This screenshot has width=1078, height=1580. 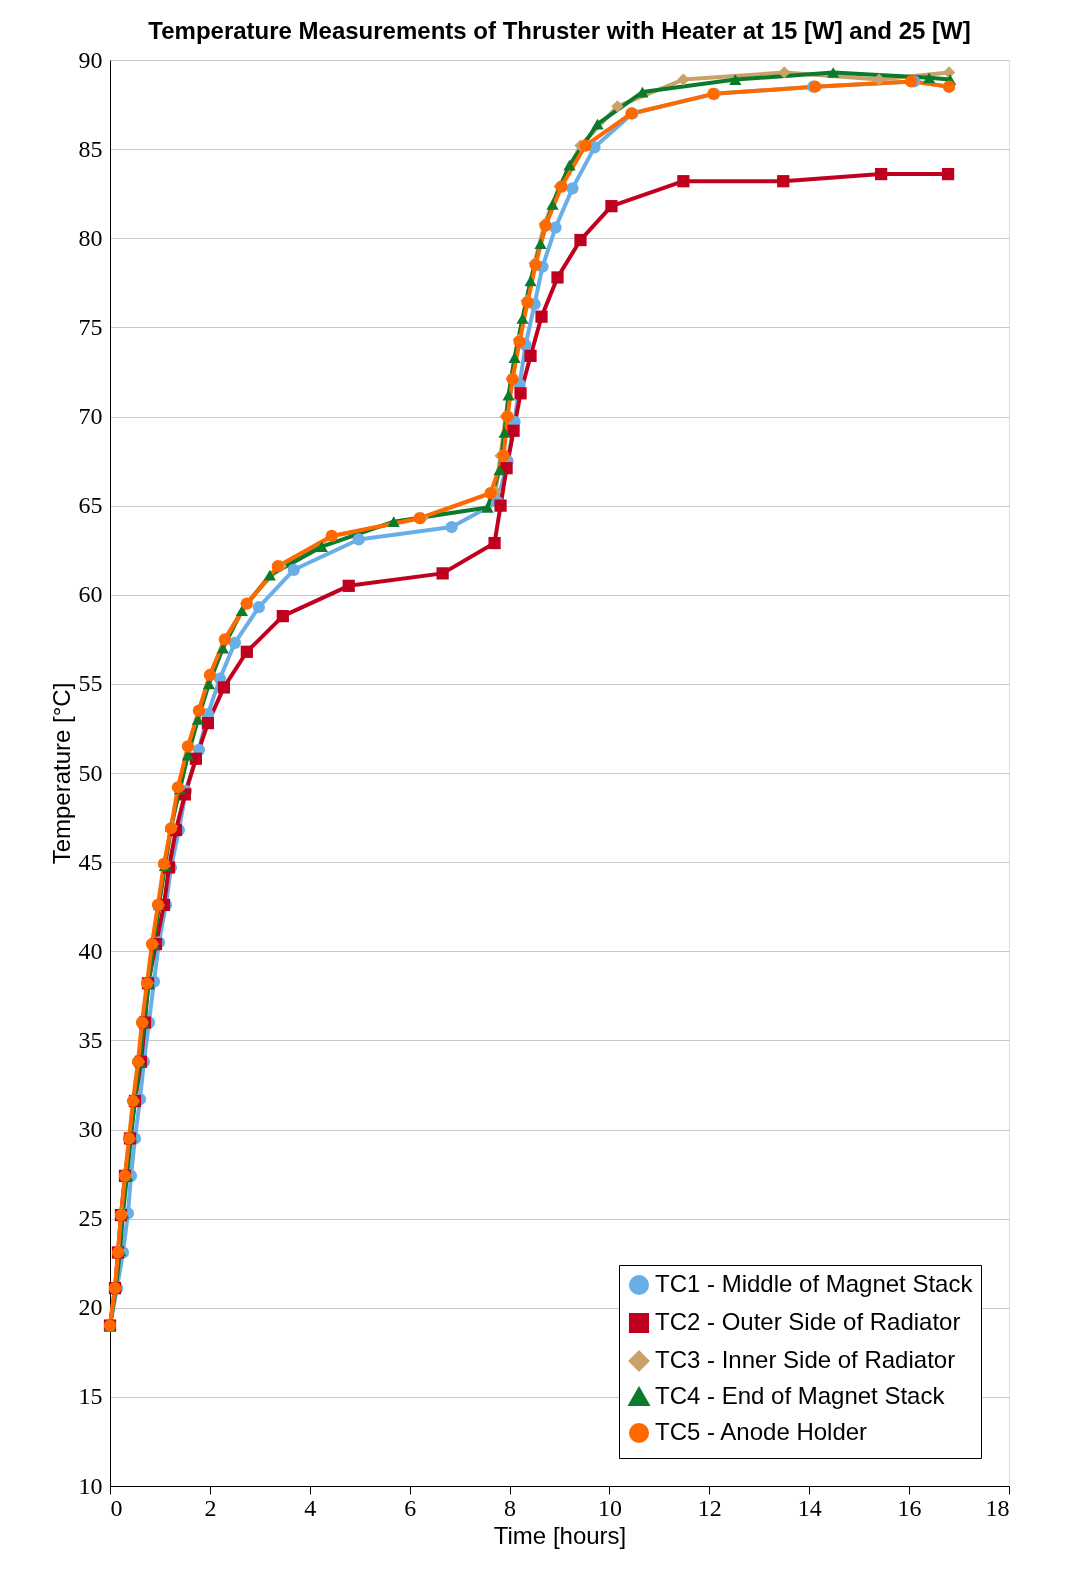 I want to click on x-axis-title: Time [hours], so click(x=560, y=1535).